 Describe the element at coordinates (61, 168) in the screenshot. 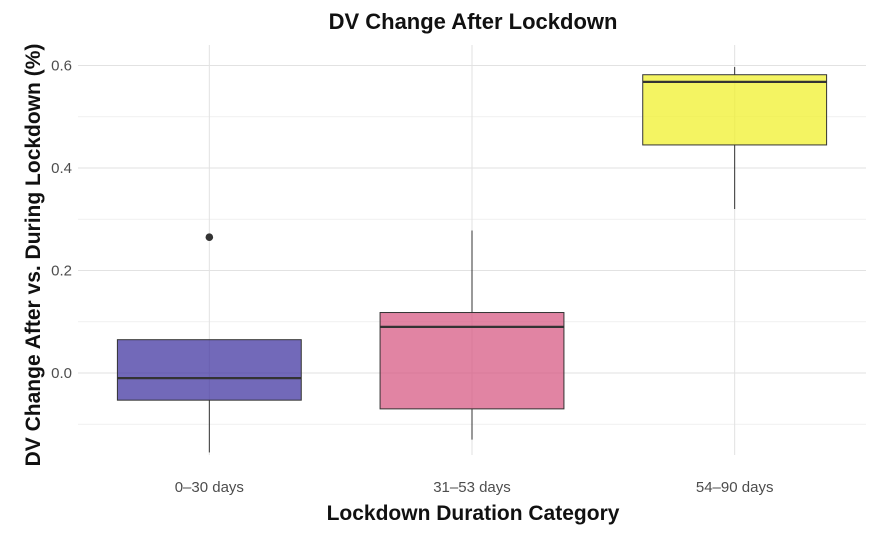

I see `y-tick-label: 0.4` at that location.